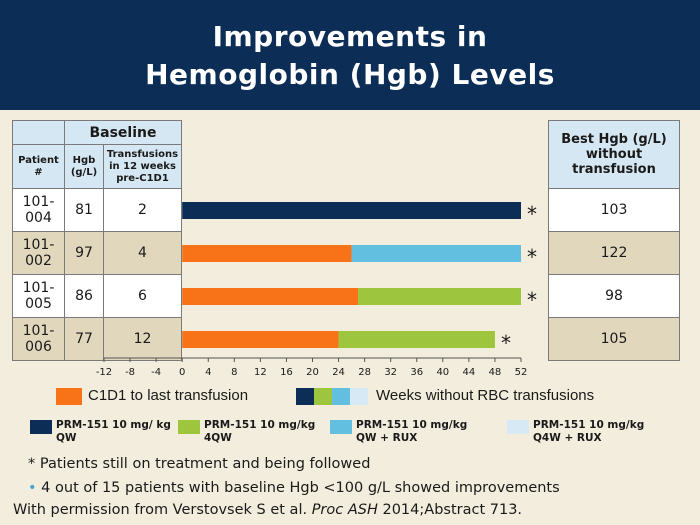 This screenshot has width=700, height=525. I want to click on legend-swatch-c1d1, so click(69, 396).